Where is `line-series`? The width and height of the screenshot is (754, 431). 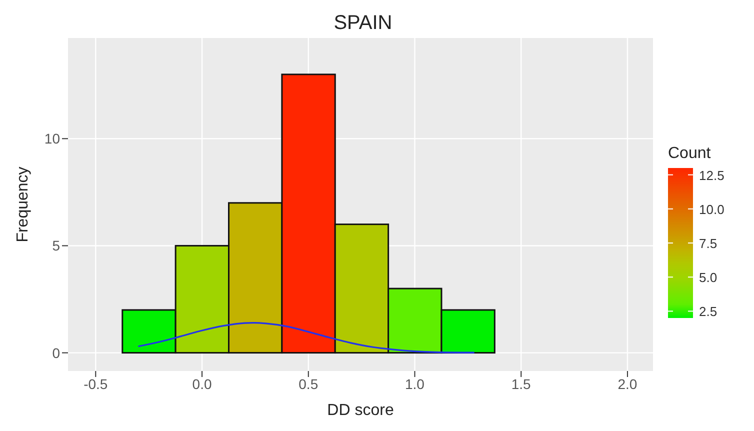 line-series is located at coordinates (306, 338).